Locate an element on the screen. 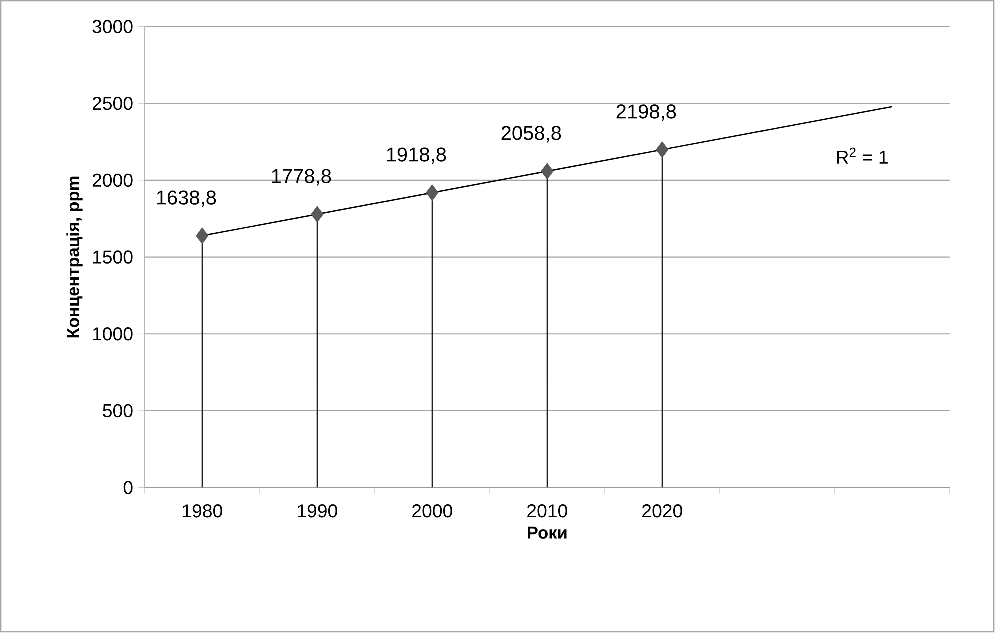 This screenshot has height=633, width=995. x-tick-label: 2000 is located at coordinates (432, 511).